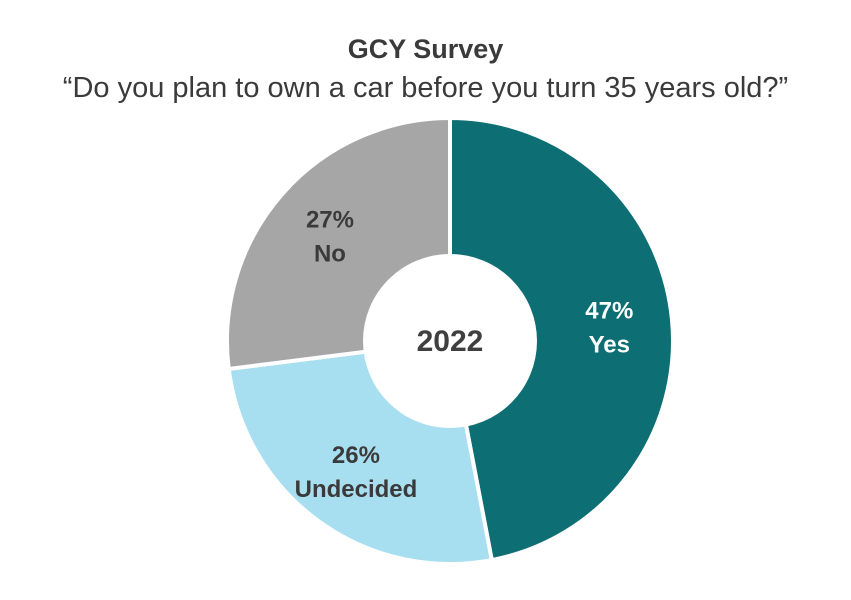  What do you see at coordinates (356, 489) in the screenshot?
I see `slice-label-undecided: Undecided` at bounding box center [356, 489].